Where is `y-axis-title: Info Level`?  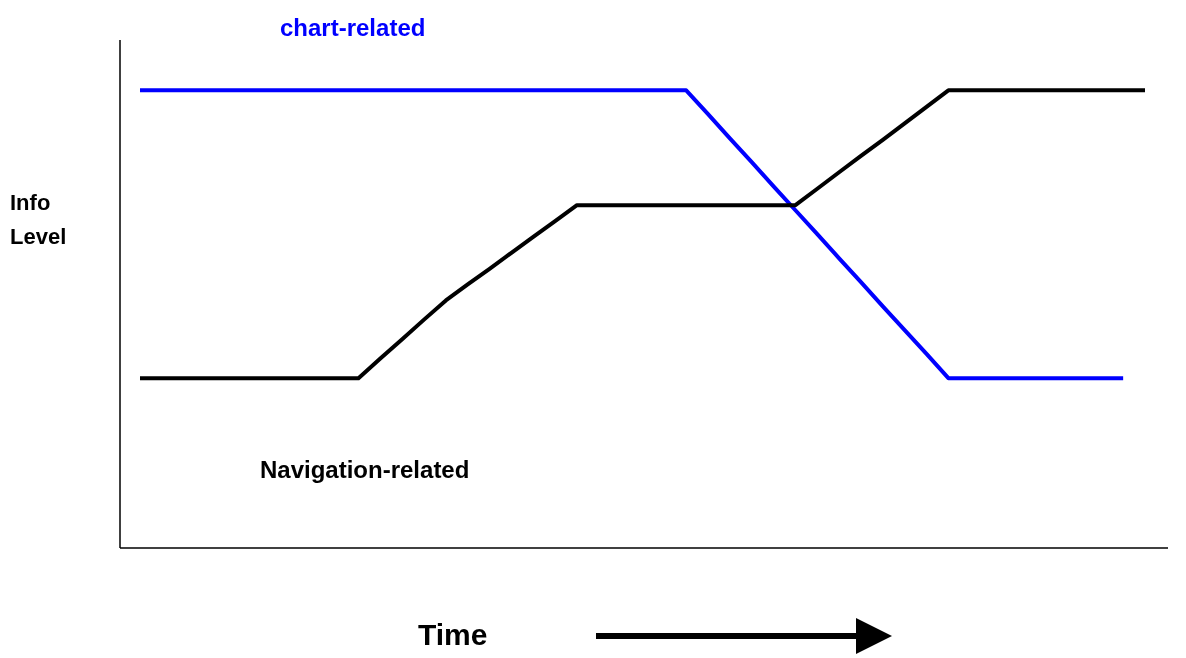 y-axis-title: Info Level is located at coordinates (39, 220).